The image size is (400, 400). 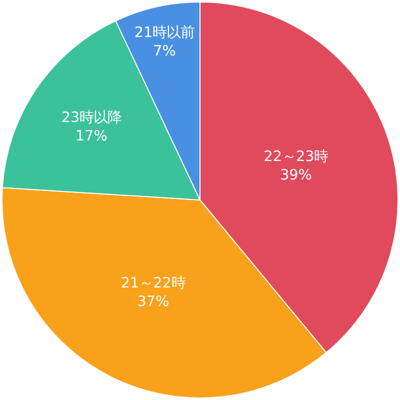 What do you see at coordinates (164, 32) in the screenshot?
I see `slice-label: 21時以前` at bounding box center [164, 32].